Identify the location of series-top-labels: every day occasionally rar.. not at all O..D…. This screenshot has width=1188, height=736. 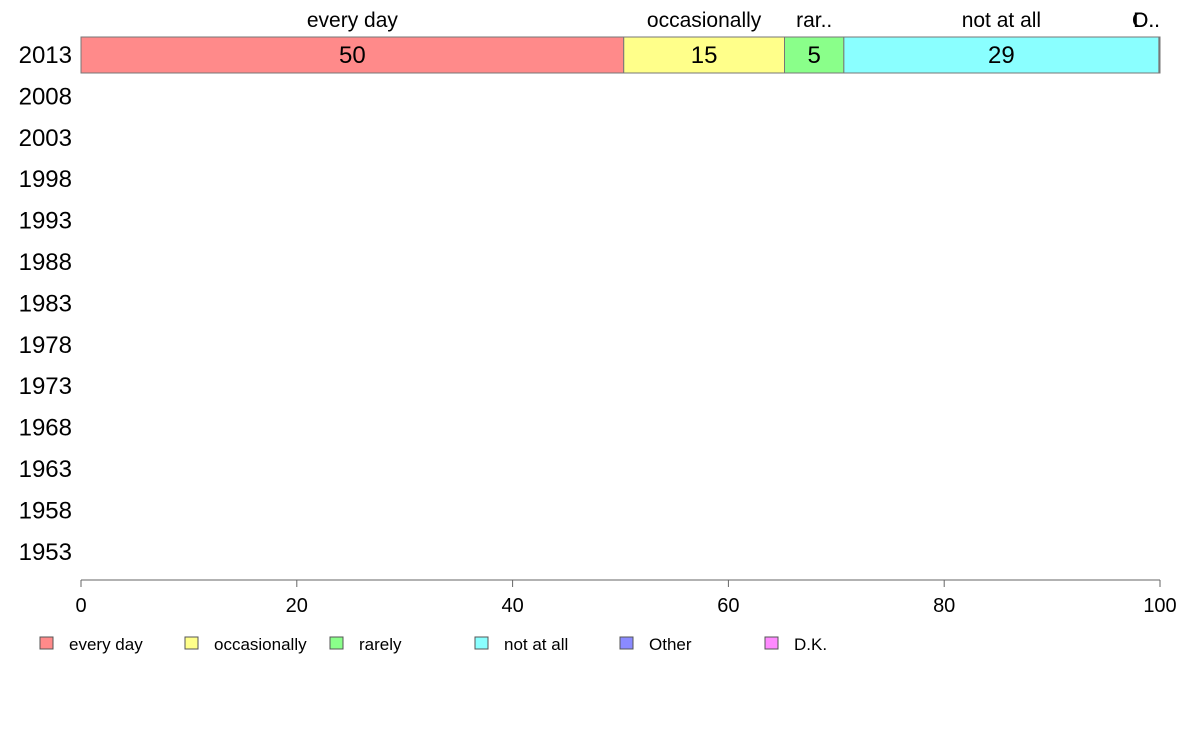
(733, 20).